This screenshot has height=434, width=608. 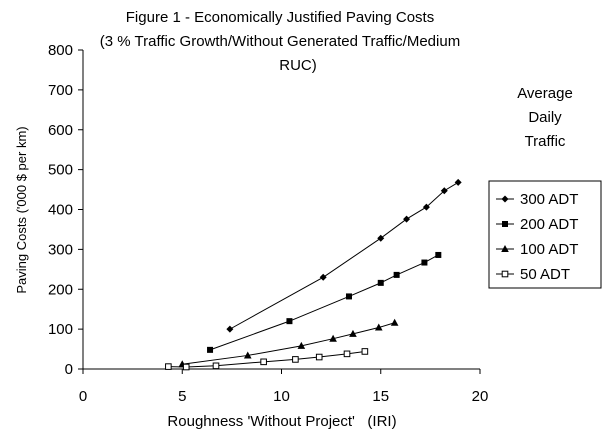 I want to click on y-tick-label: 100, so click(x=60, y=329).